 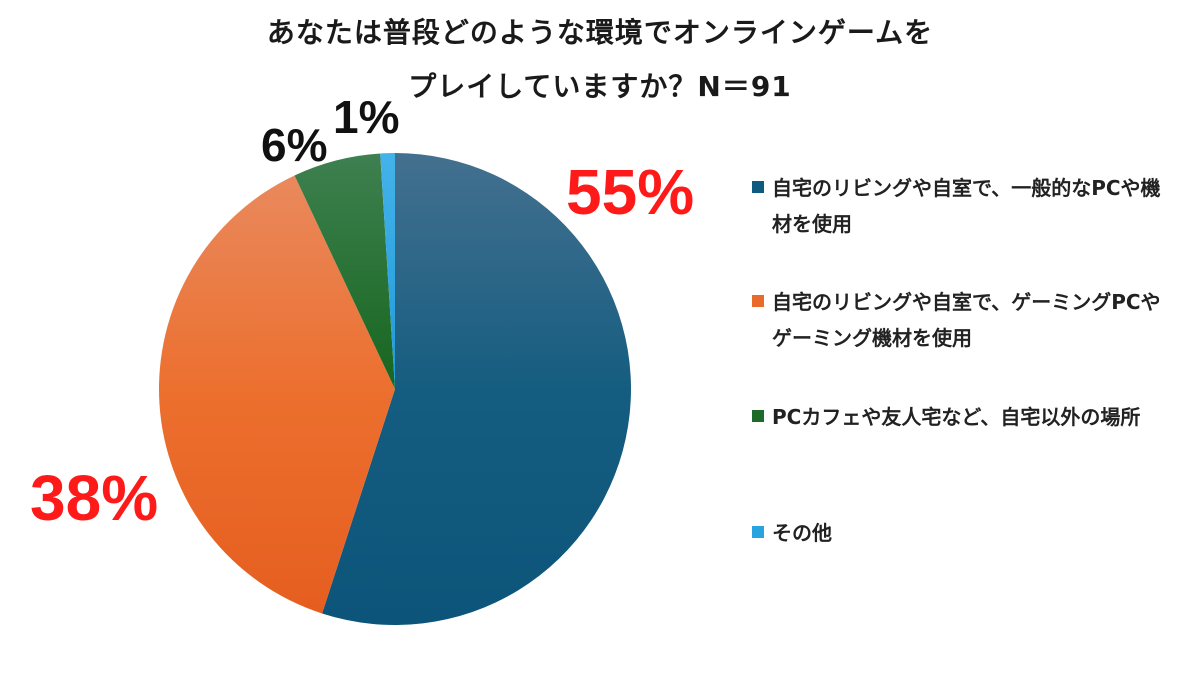 I want to click on pct-label-gaming-pc: 38%, so click(x=94, y=498).